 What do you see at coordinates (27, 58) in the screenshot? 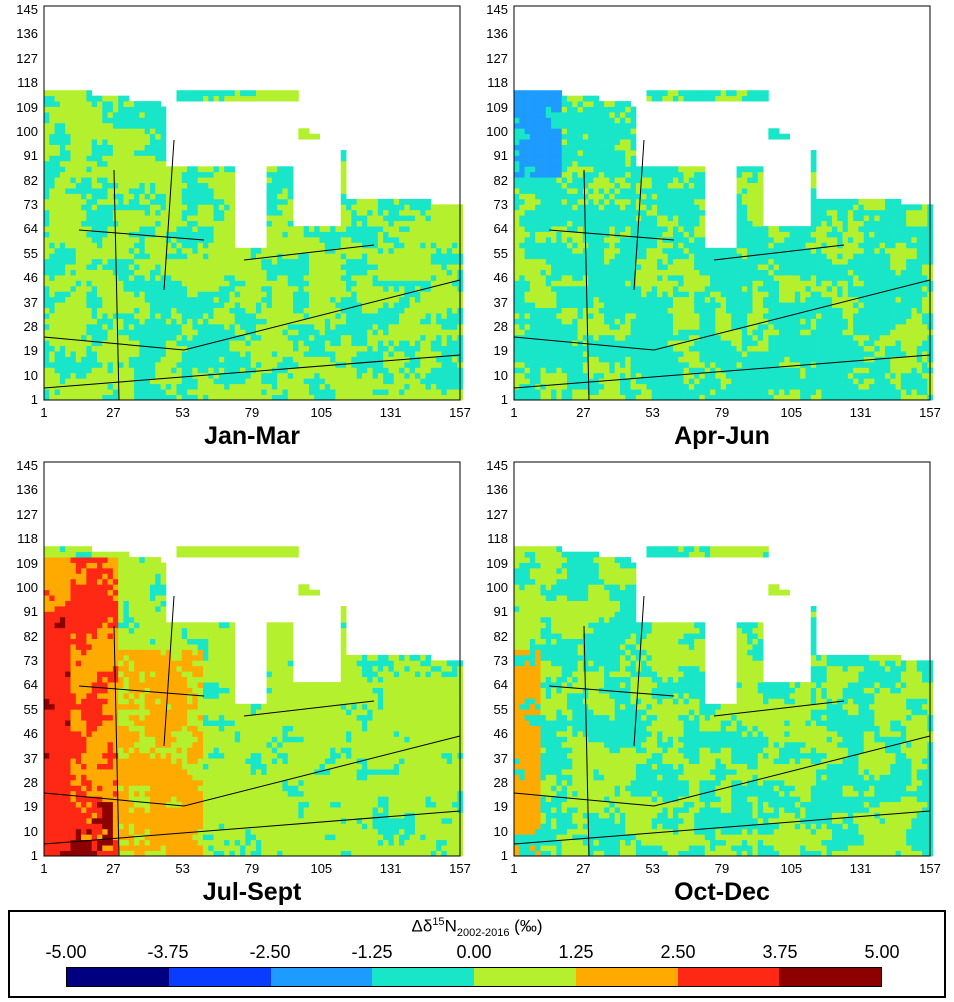
I see `y-tick-label: 127` at bounding box center [27, 58].